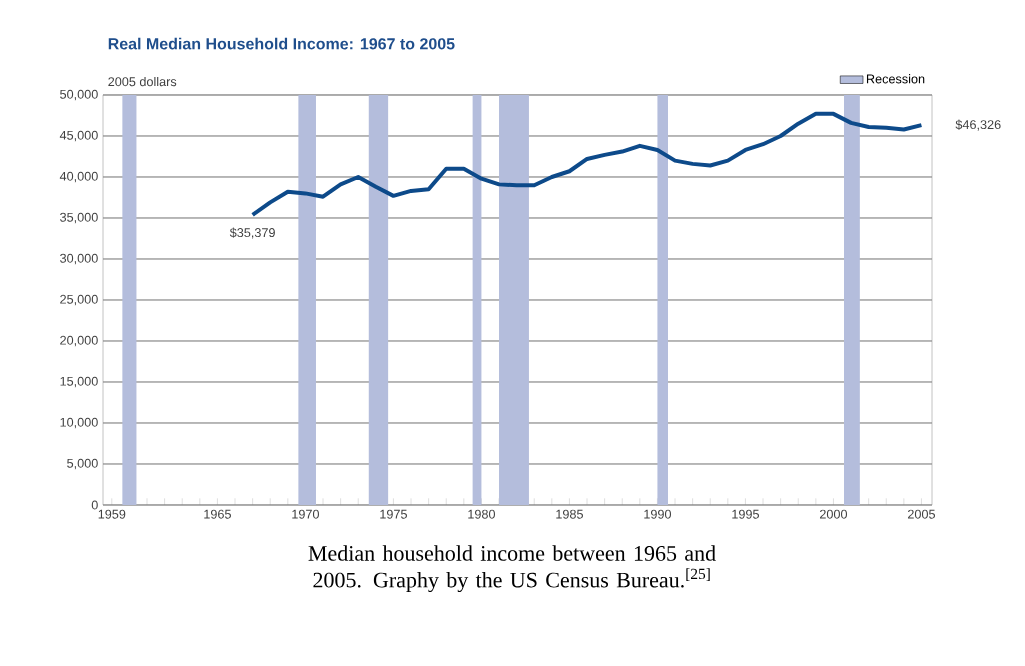 The height and width of the screenshot is (666, 1025). What do you see at coordinates (79, 218) in the screenshot?
I see `y-tick-label: 35,000` at bounding box center [79, 218].